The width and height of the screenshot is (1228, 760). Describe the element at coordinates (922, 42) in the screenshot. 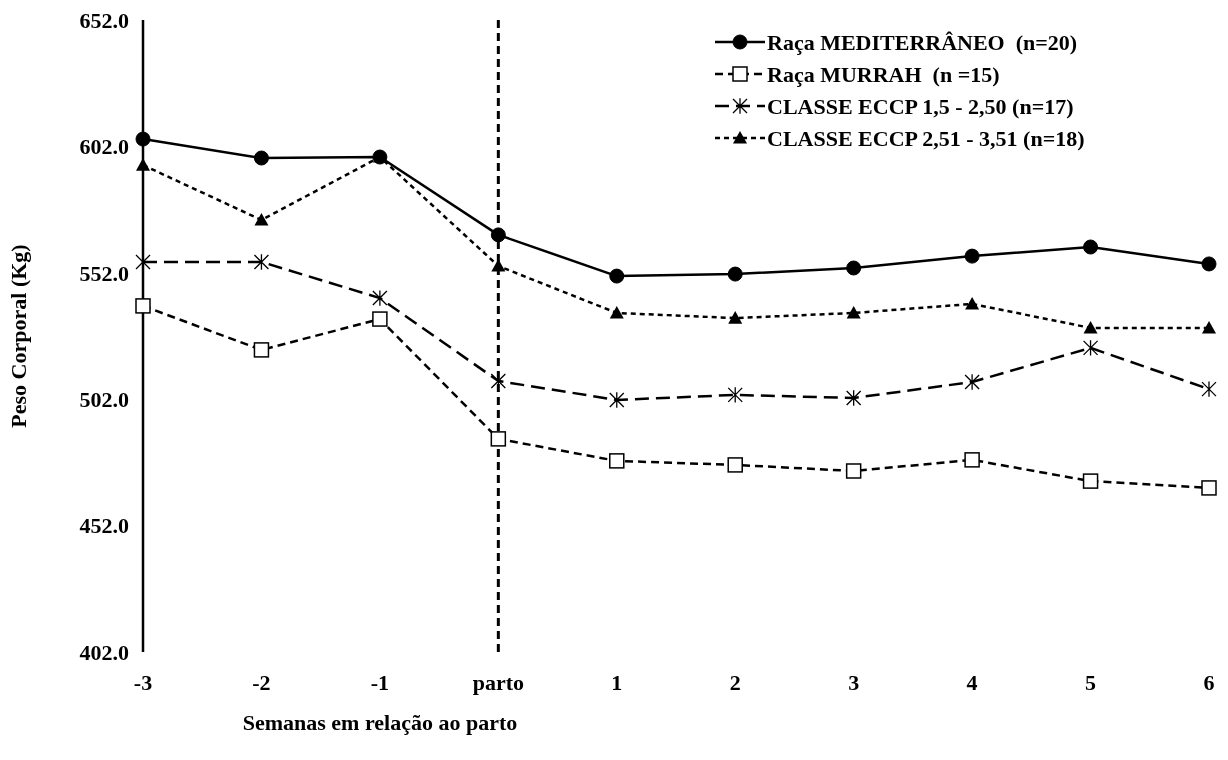

I see `legend-label: Raça MEDITERRÂNEO (n=20)` at that location.